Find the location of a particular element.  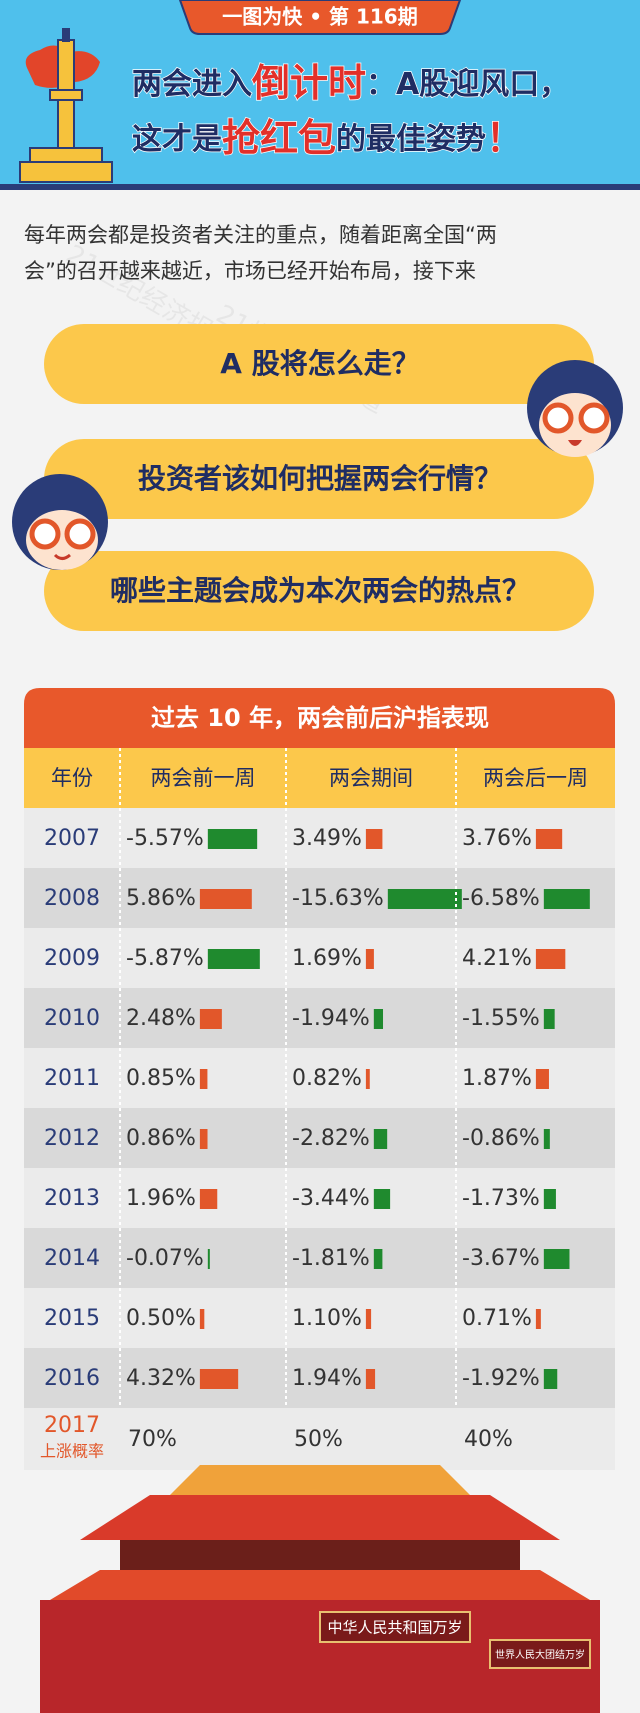

title-line: 这才是抢红包的最佳姿势！ is located at coordinates (328, 138).